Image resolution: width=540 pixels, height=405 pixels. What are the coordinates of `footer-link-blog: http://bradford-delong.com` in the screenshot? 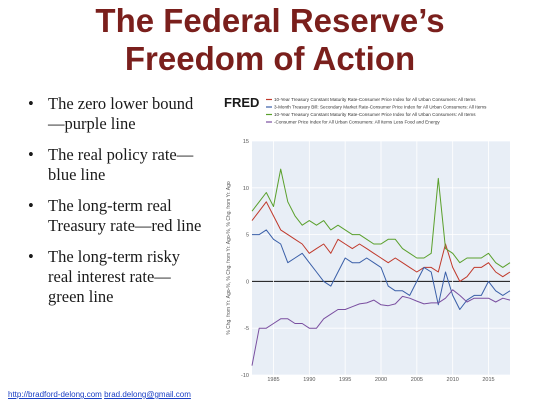 It's located at (55, 394).